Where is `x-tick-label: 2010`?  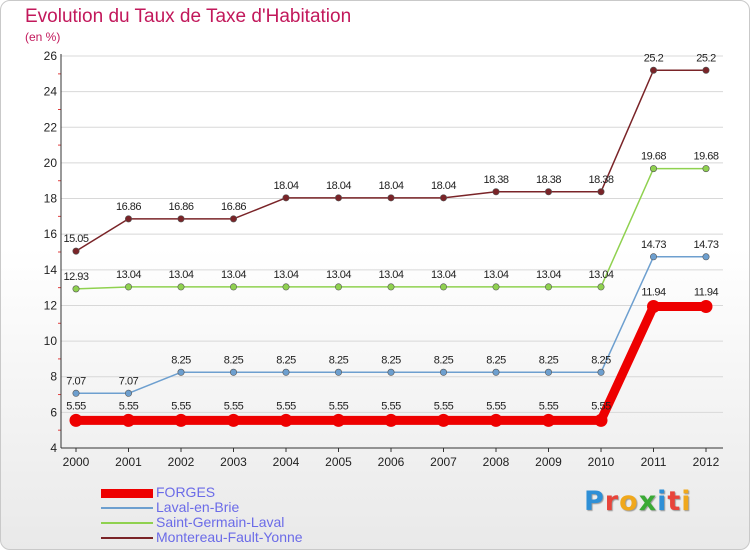 x-tick-label: 2010 is located at coordinates (601, 462).